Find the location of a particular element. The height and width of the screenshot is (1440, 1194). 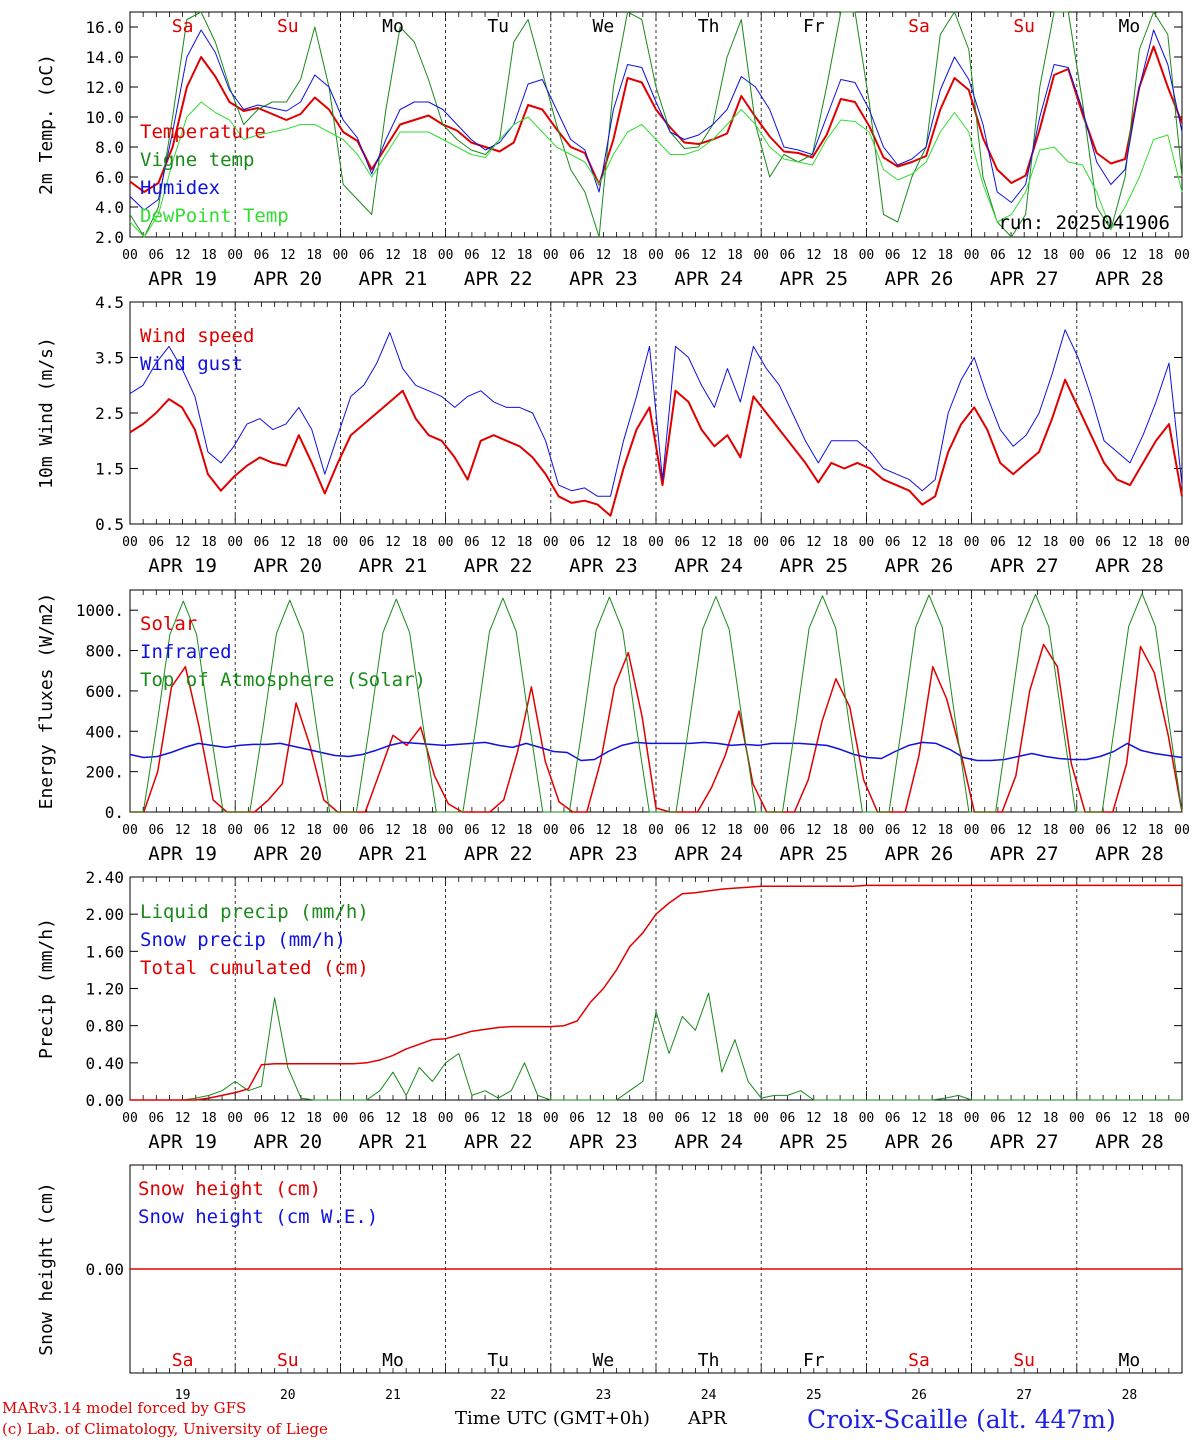

day-number-label: 23 is located at coordinates (604, 1395).